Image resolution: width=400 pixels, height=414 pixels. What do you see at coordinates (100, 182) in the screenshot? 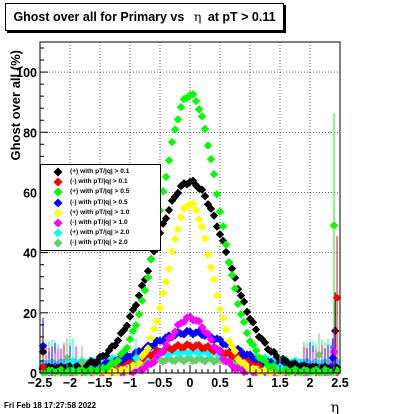
I see `legend-entry: (-) with pT/|q| > 0.1` at bounding box center [100, 182].